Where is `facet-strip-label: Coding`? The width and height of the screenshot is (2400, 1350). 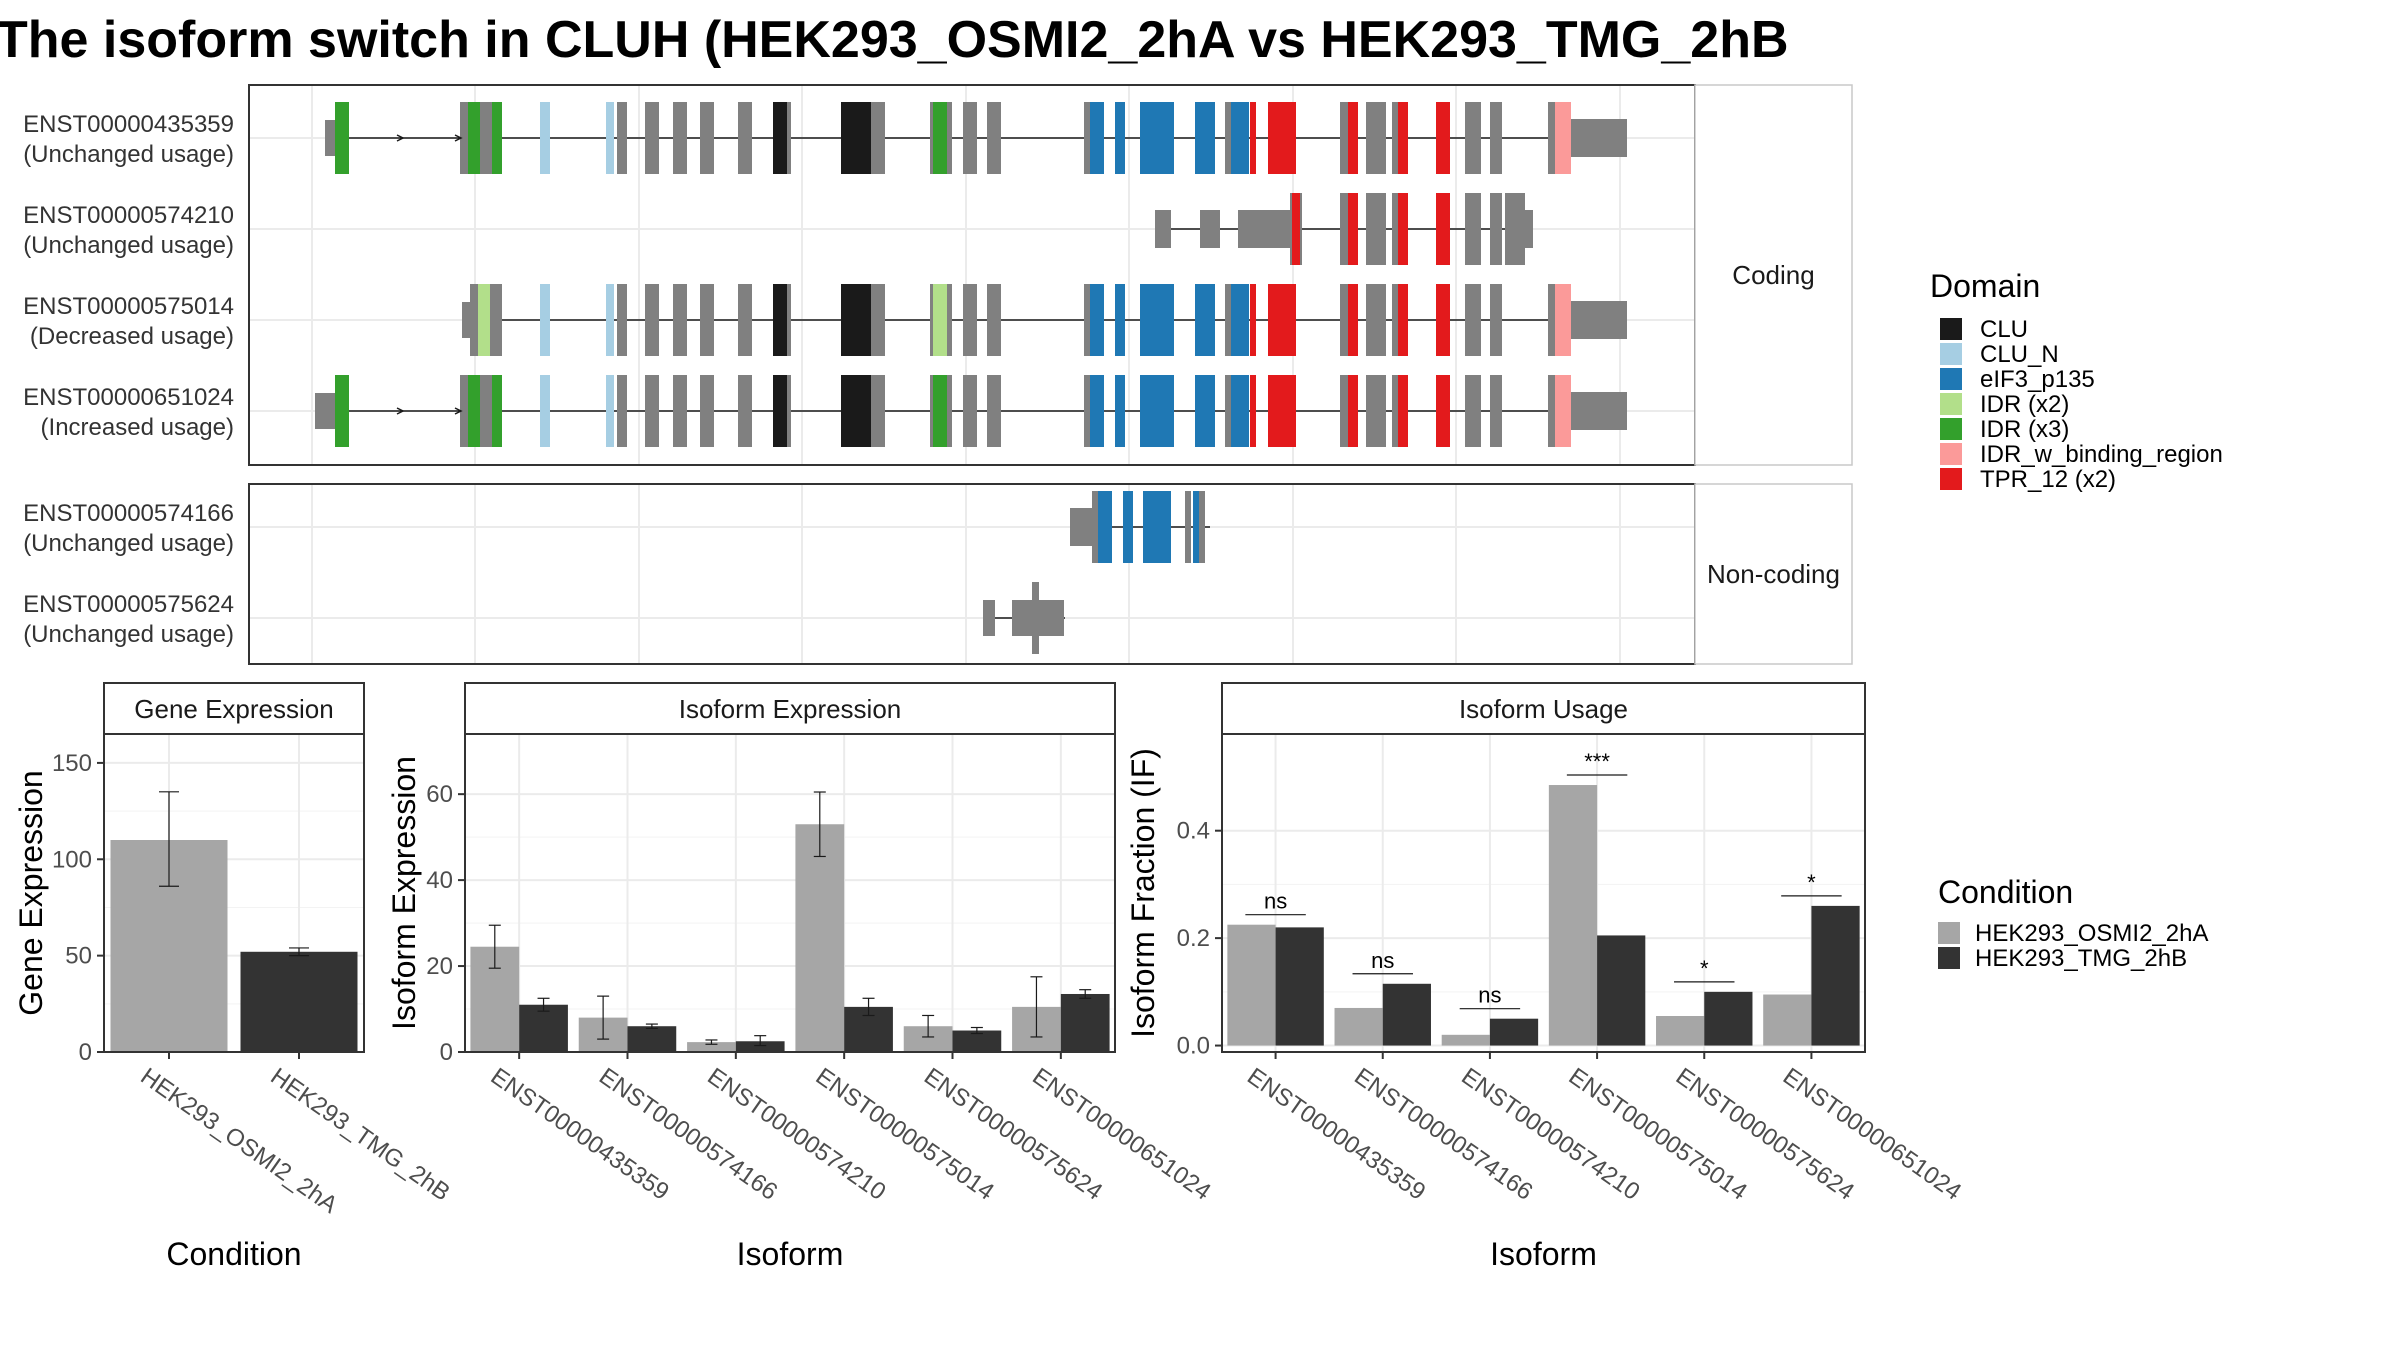
facet-strip-label: Coding is located at coordinates (1773, 275).